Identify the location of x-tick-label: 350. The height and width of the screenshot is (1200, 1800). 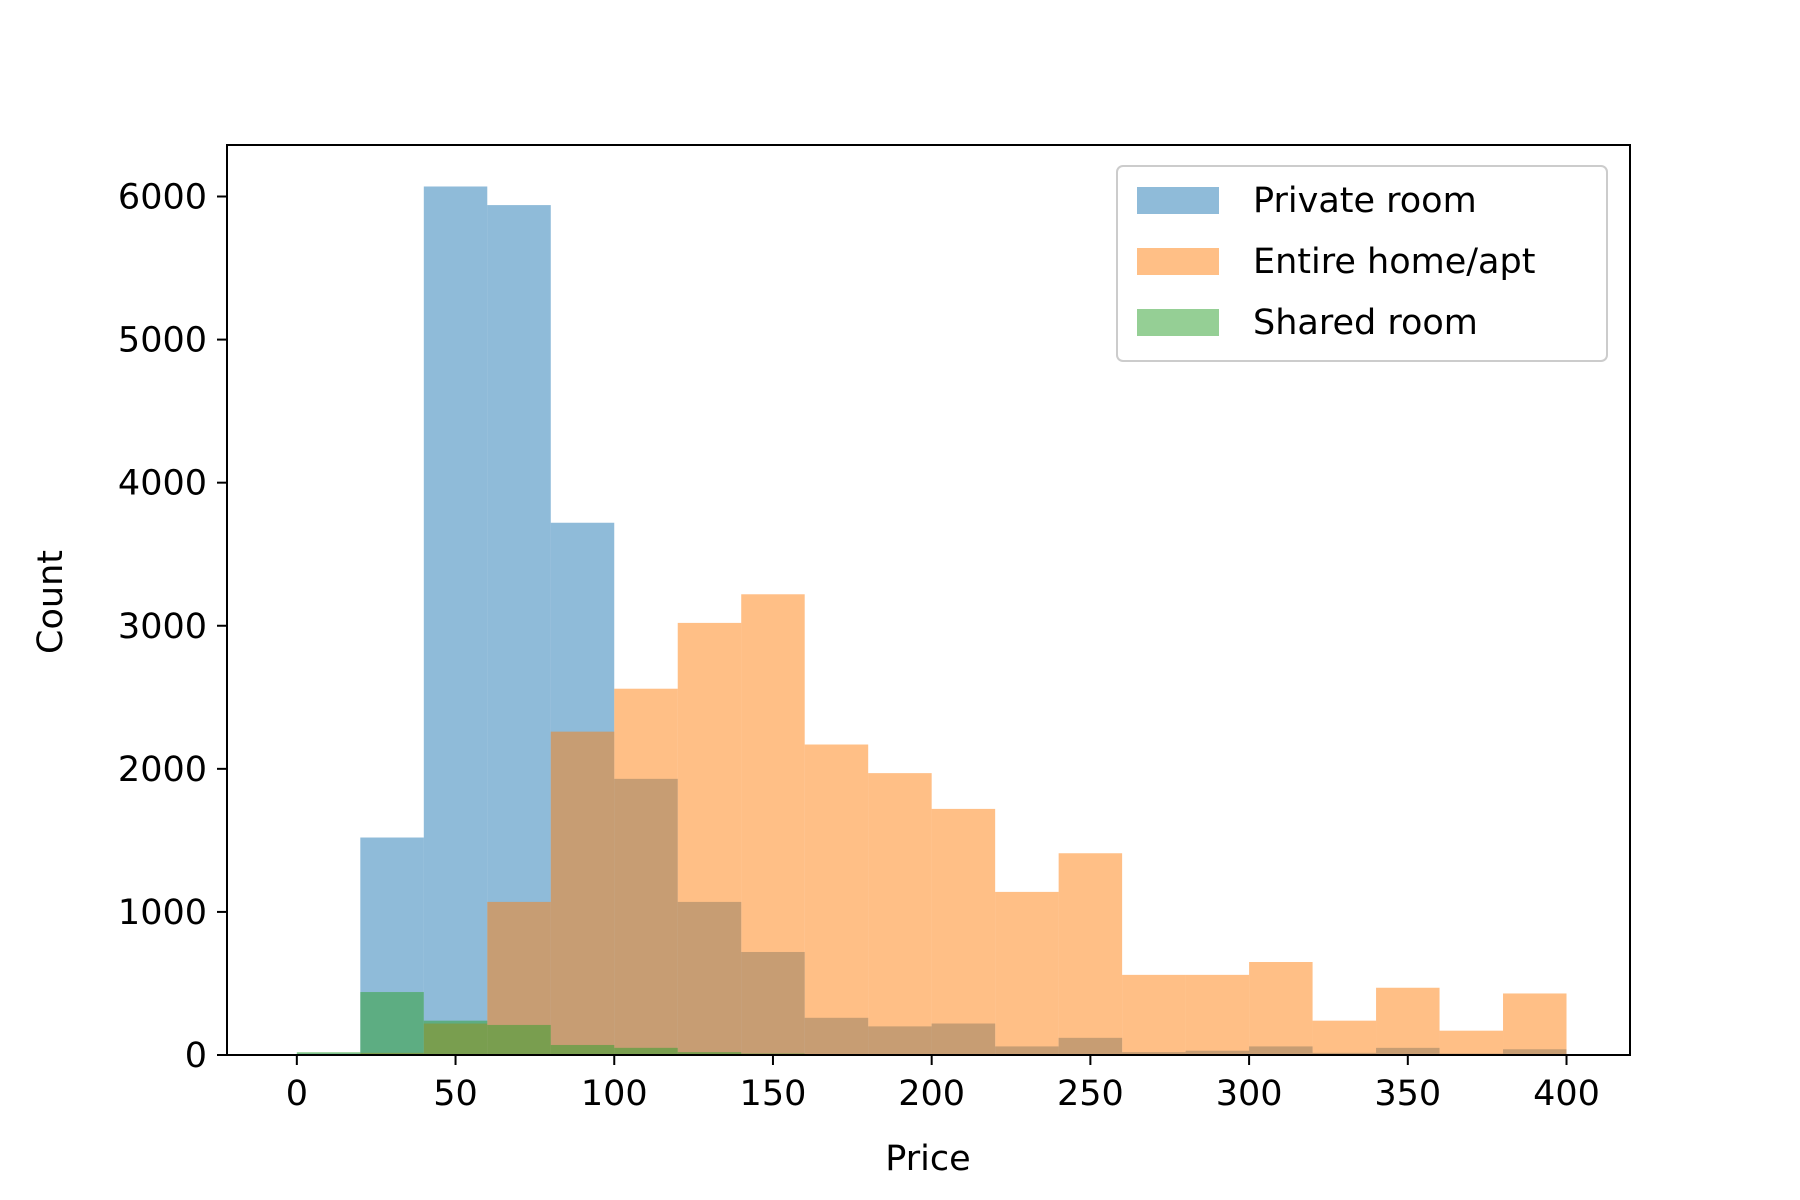
(1407, 1094).